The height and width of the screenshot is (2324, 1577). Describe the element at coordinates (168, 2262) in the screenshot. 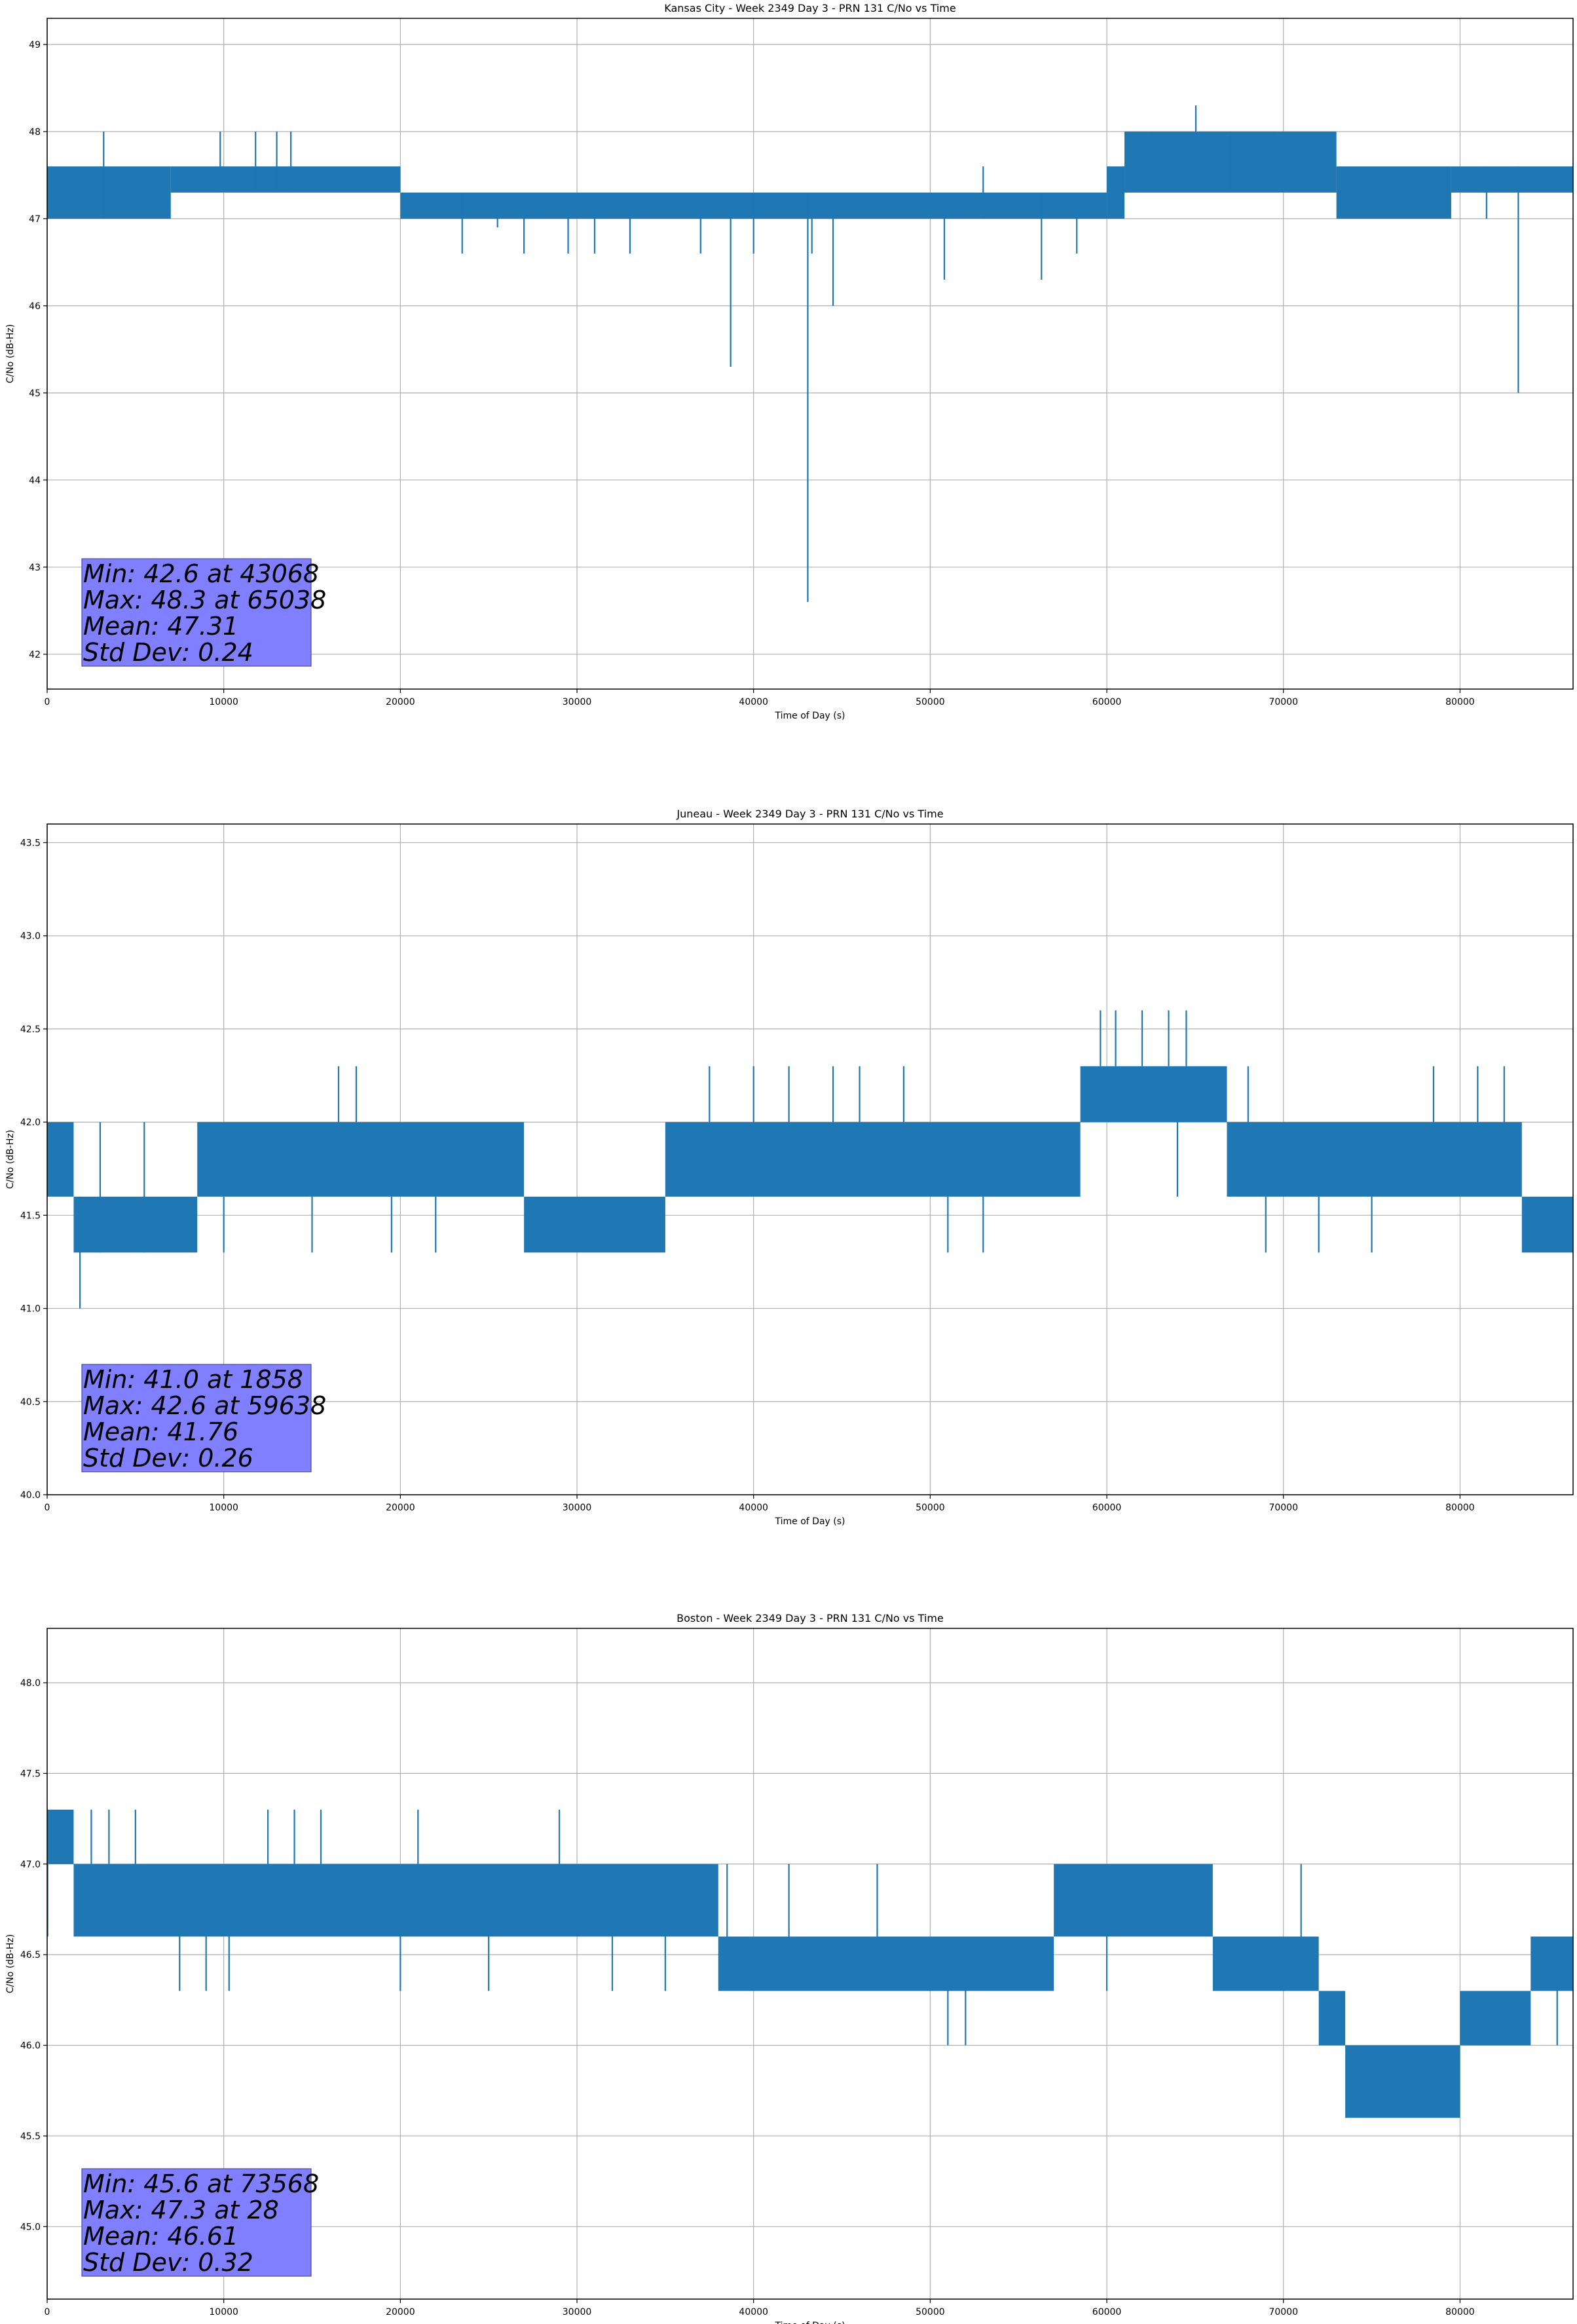

I see `stats-line: Std Dev: 0.32` at that location.